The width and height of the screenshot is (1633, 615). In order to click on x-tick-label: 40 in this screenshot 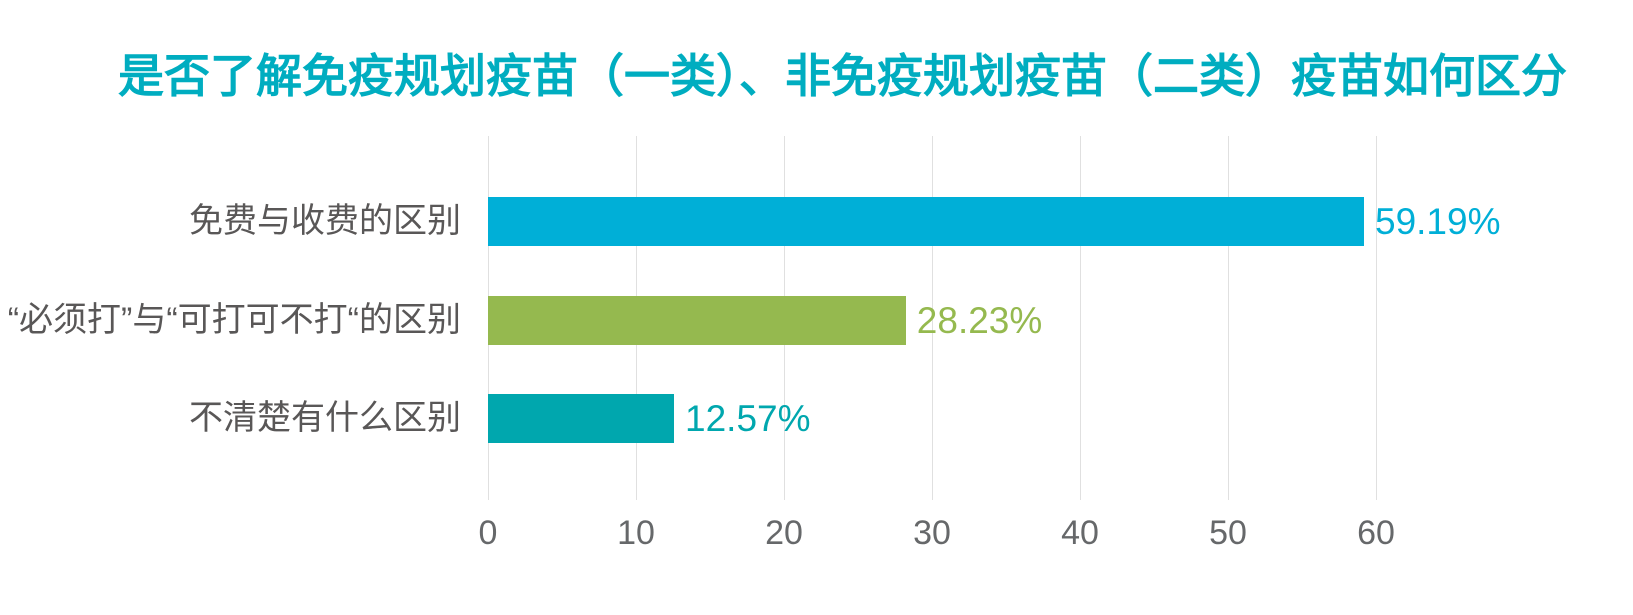, I will do `click(1080, 533)`.